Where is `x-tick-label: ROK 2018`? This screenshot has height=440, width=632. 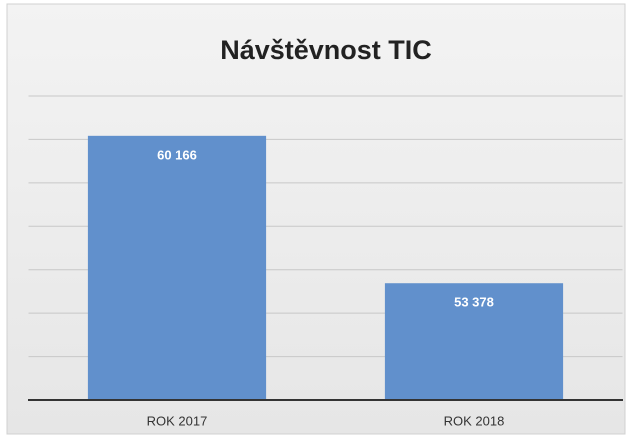
x-tick-label: ROK 2018 is located at coordinates (474, 420).